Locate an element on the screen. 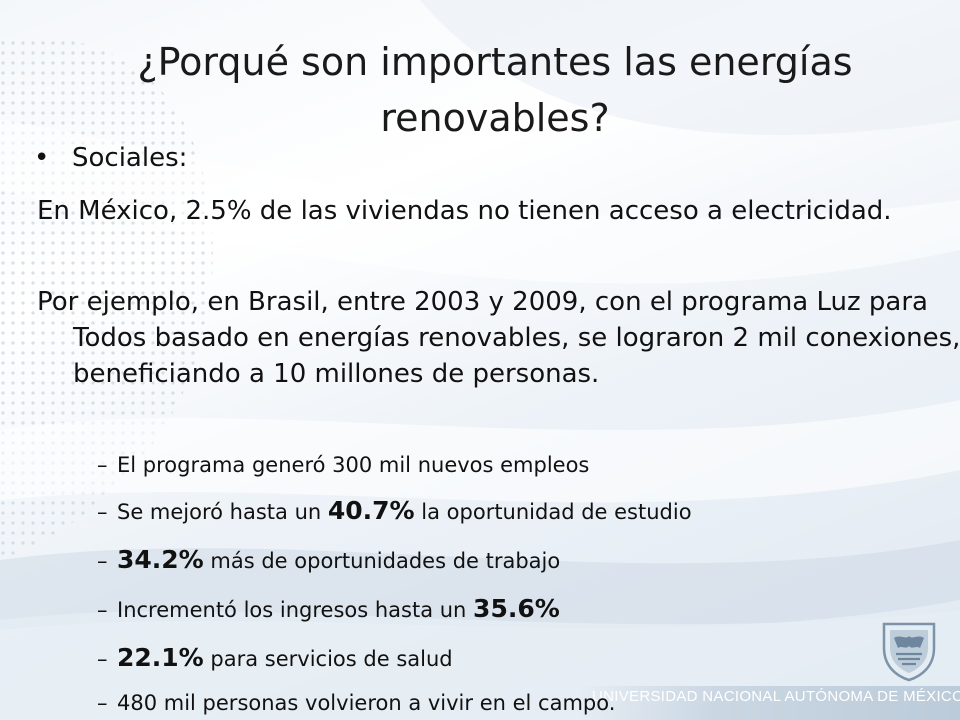 This screenshot has width=960, height=720. bullet-sociales: • Sociales: is located at coordinates (110, 158).